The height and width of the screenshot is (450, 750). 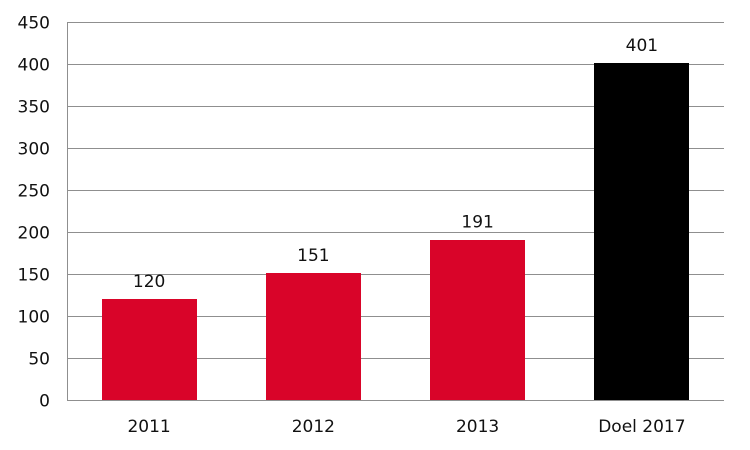 I want to click on bar-2011, so click(x=149, y=349).